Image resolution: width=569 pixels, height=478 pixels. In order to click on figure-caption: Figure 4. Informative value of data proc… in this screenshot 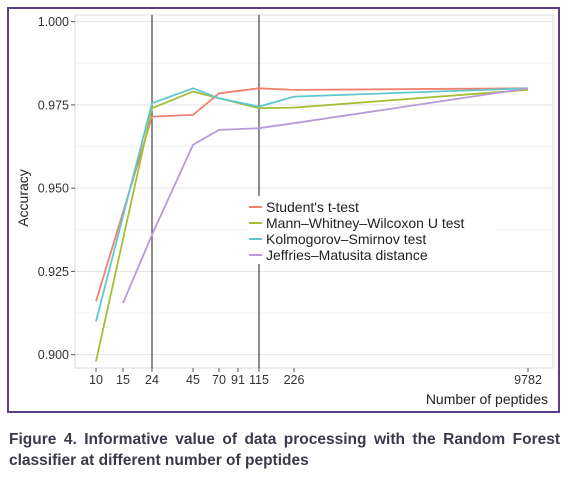, I will do `click(284, 450)`.